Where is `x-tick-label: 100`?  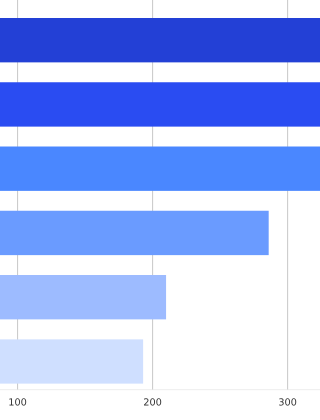 x-tick-label: 100 is located at coordinates (17, 402).